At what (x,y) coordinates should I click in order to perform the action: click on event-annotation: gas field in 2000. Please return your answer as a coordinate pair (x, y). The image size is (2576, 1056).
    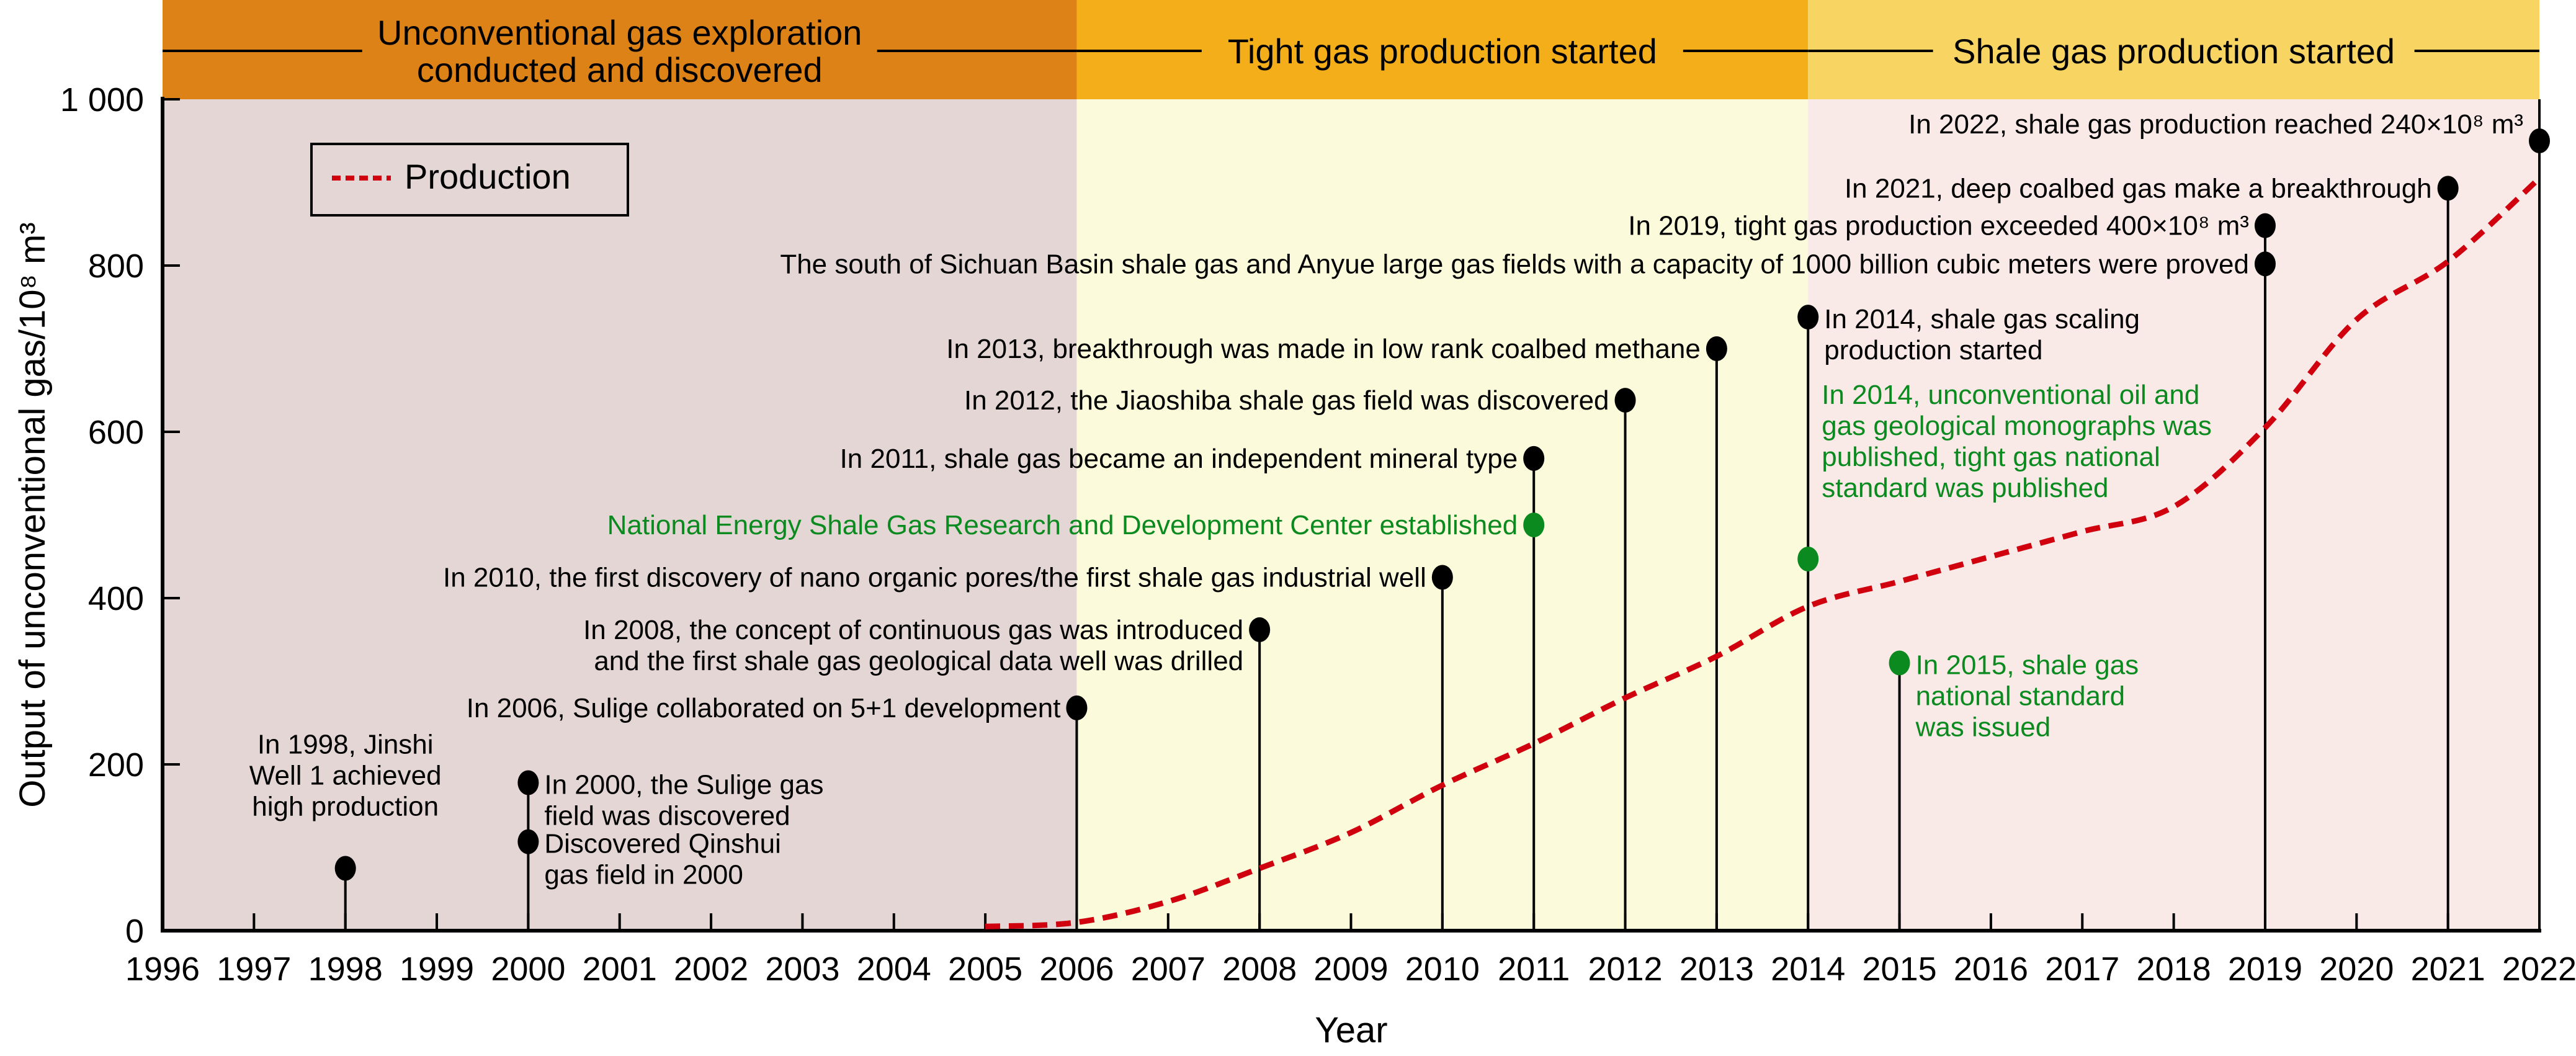
    Looking at the image, I should click on (643, 875).